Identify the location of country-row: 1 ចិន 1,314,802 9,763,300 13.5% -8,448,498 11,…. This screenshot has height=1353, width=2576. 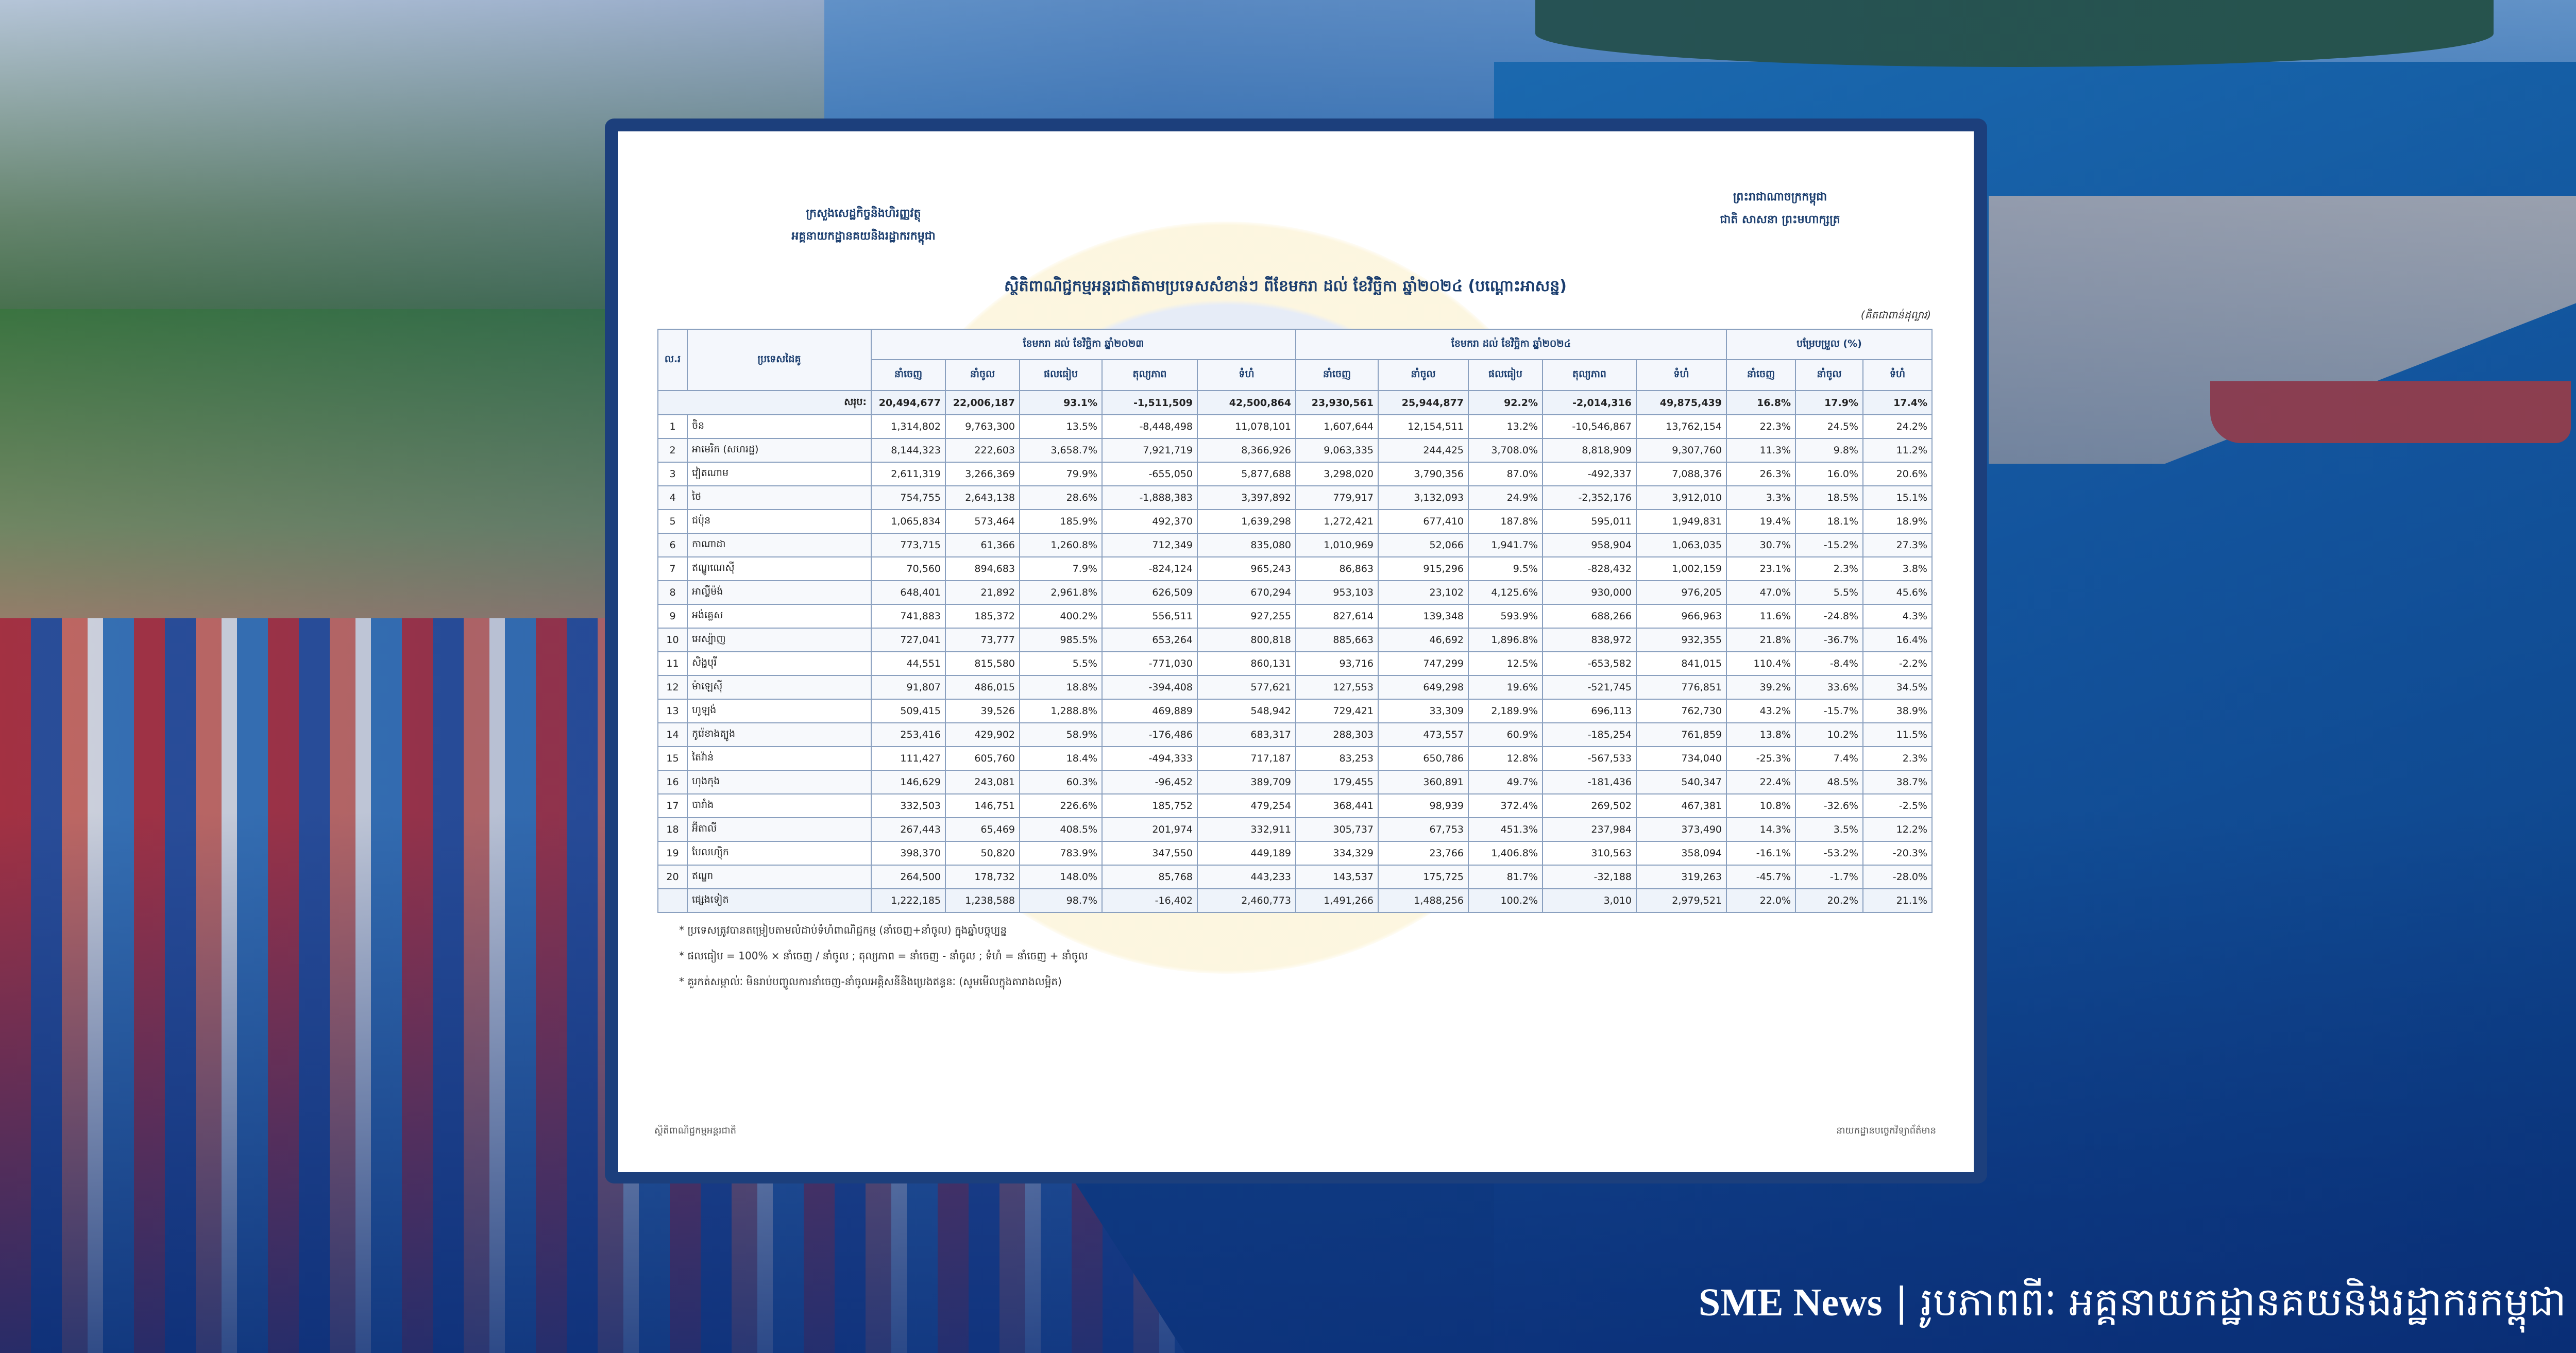
(1295, 426).